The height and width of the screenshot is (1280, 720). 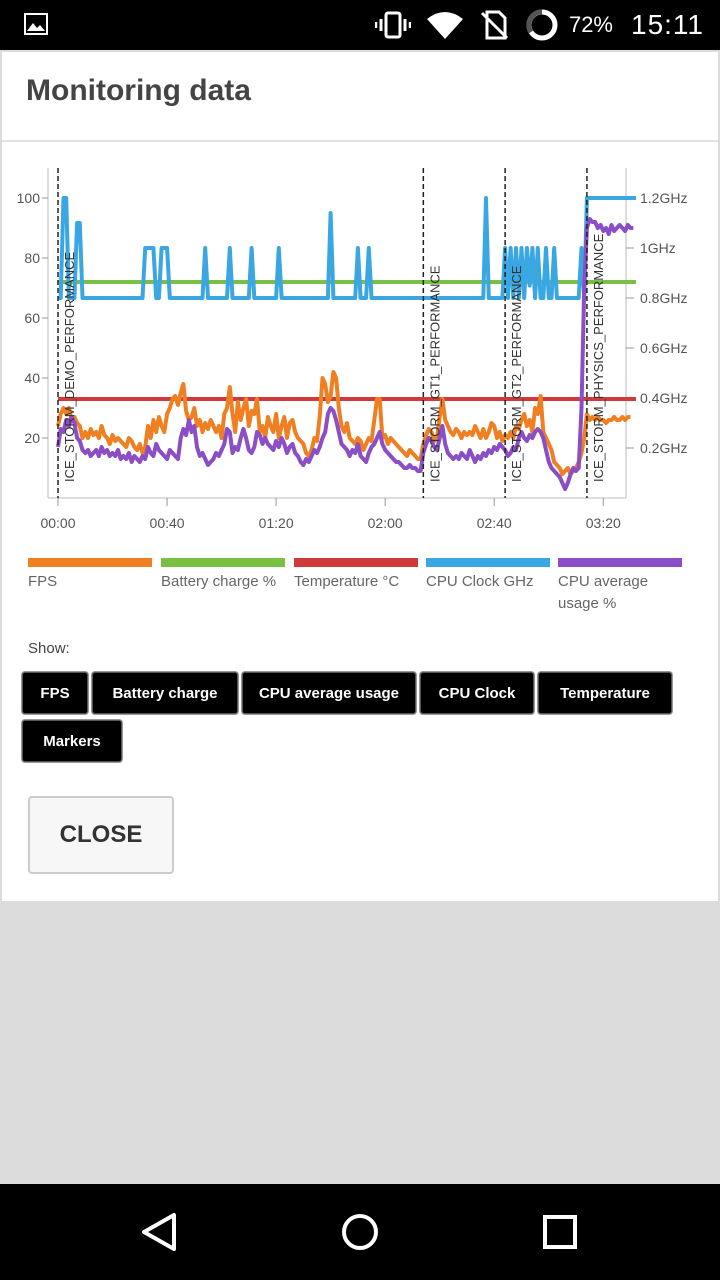 What do you see at coordinates (542, 25) in the screenshot?
I see `battery-ring-icon` at bounding box center [542, 25].